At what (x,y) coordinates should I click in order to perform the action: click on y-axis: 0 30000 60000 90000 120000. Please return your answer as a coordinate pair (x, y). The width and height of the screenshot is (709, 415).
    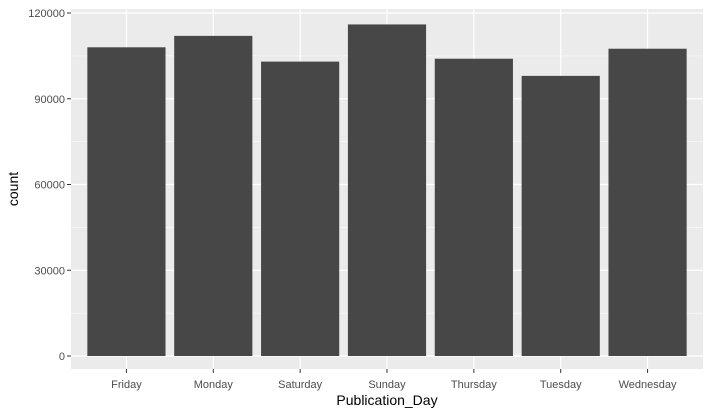
    Looking at the image, I should click on (49, 185).